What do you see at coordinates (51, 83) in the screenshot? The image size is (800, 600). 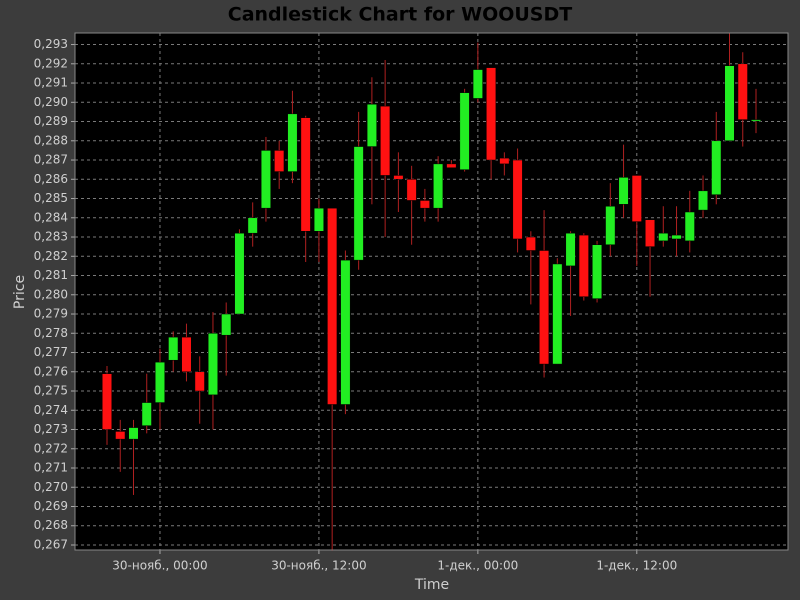 I see `y-tick-label: 0,291` at bounding box center [51, 83].